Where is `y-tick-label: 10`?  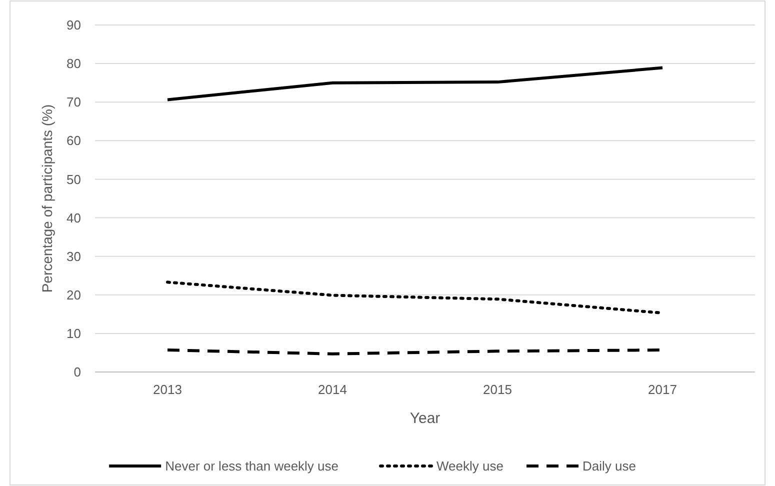 y-tick-label: 10 is located at coordinates (73, 333).